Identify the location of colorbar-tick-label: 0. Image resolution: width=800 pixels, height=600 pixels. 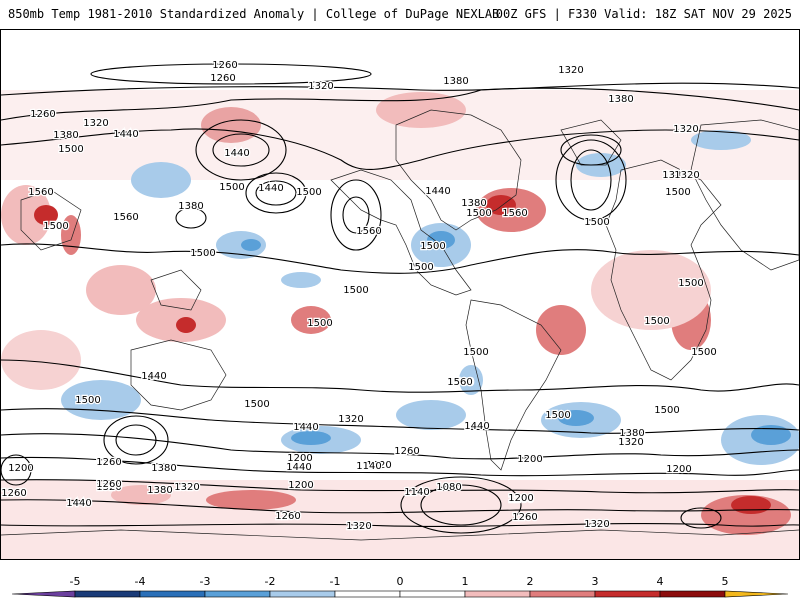
(400, 581).